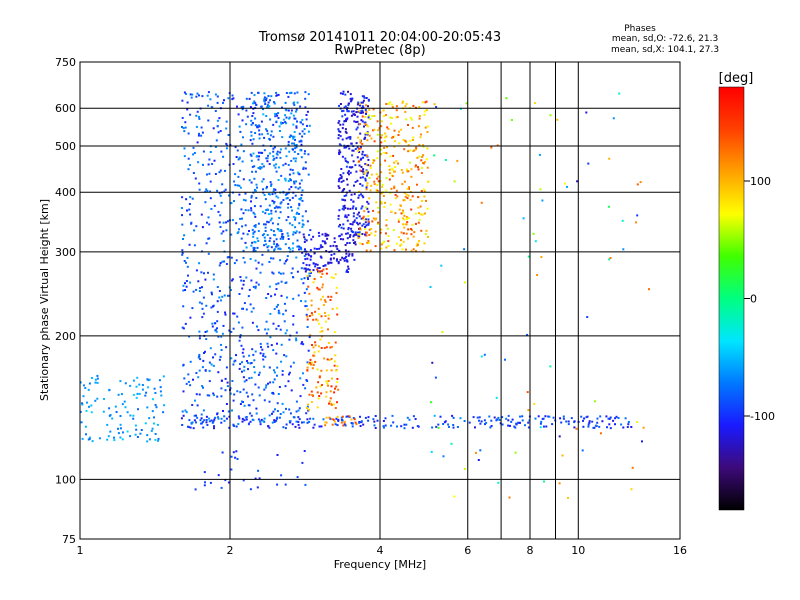  What do you see at coordinates (65, 336) in the screenshot?
I see `y-tick-label: 200` at bounding box center [65, 336].